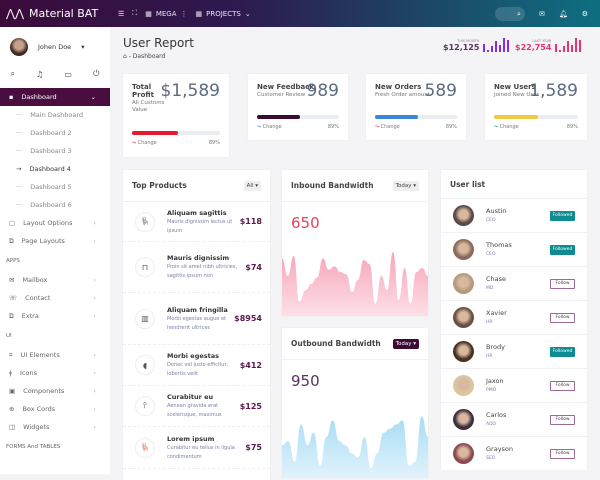 This screenshot has height=480, width=600. What do you see at coordinates (19, 115) in the screenshot?
I see `dots-icon: ···` at bounding box center [19, 115].